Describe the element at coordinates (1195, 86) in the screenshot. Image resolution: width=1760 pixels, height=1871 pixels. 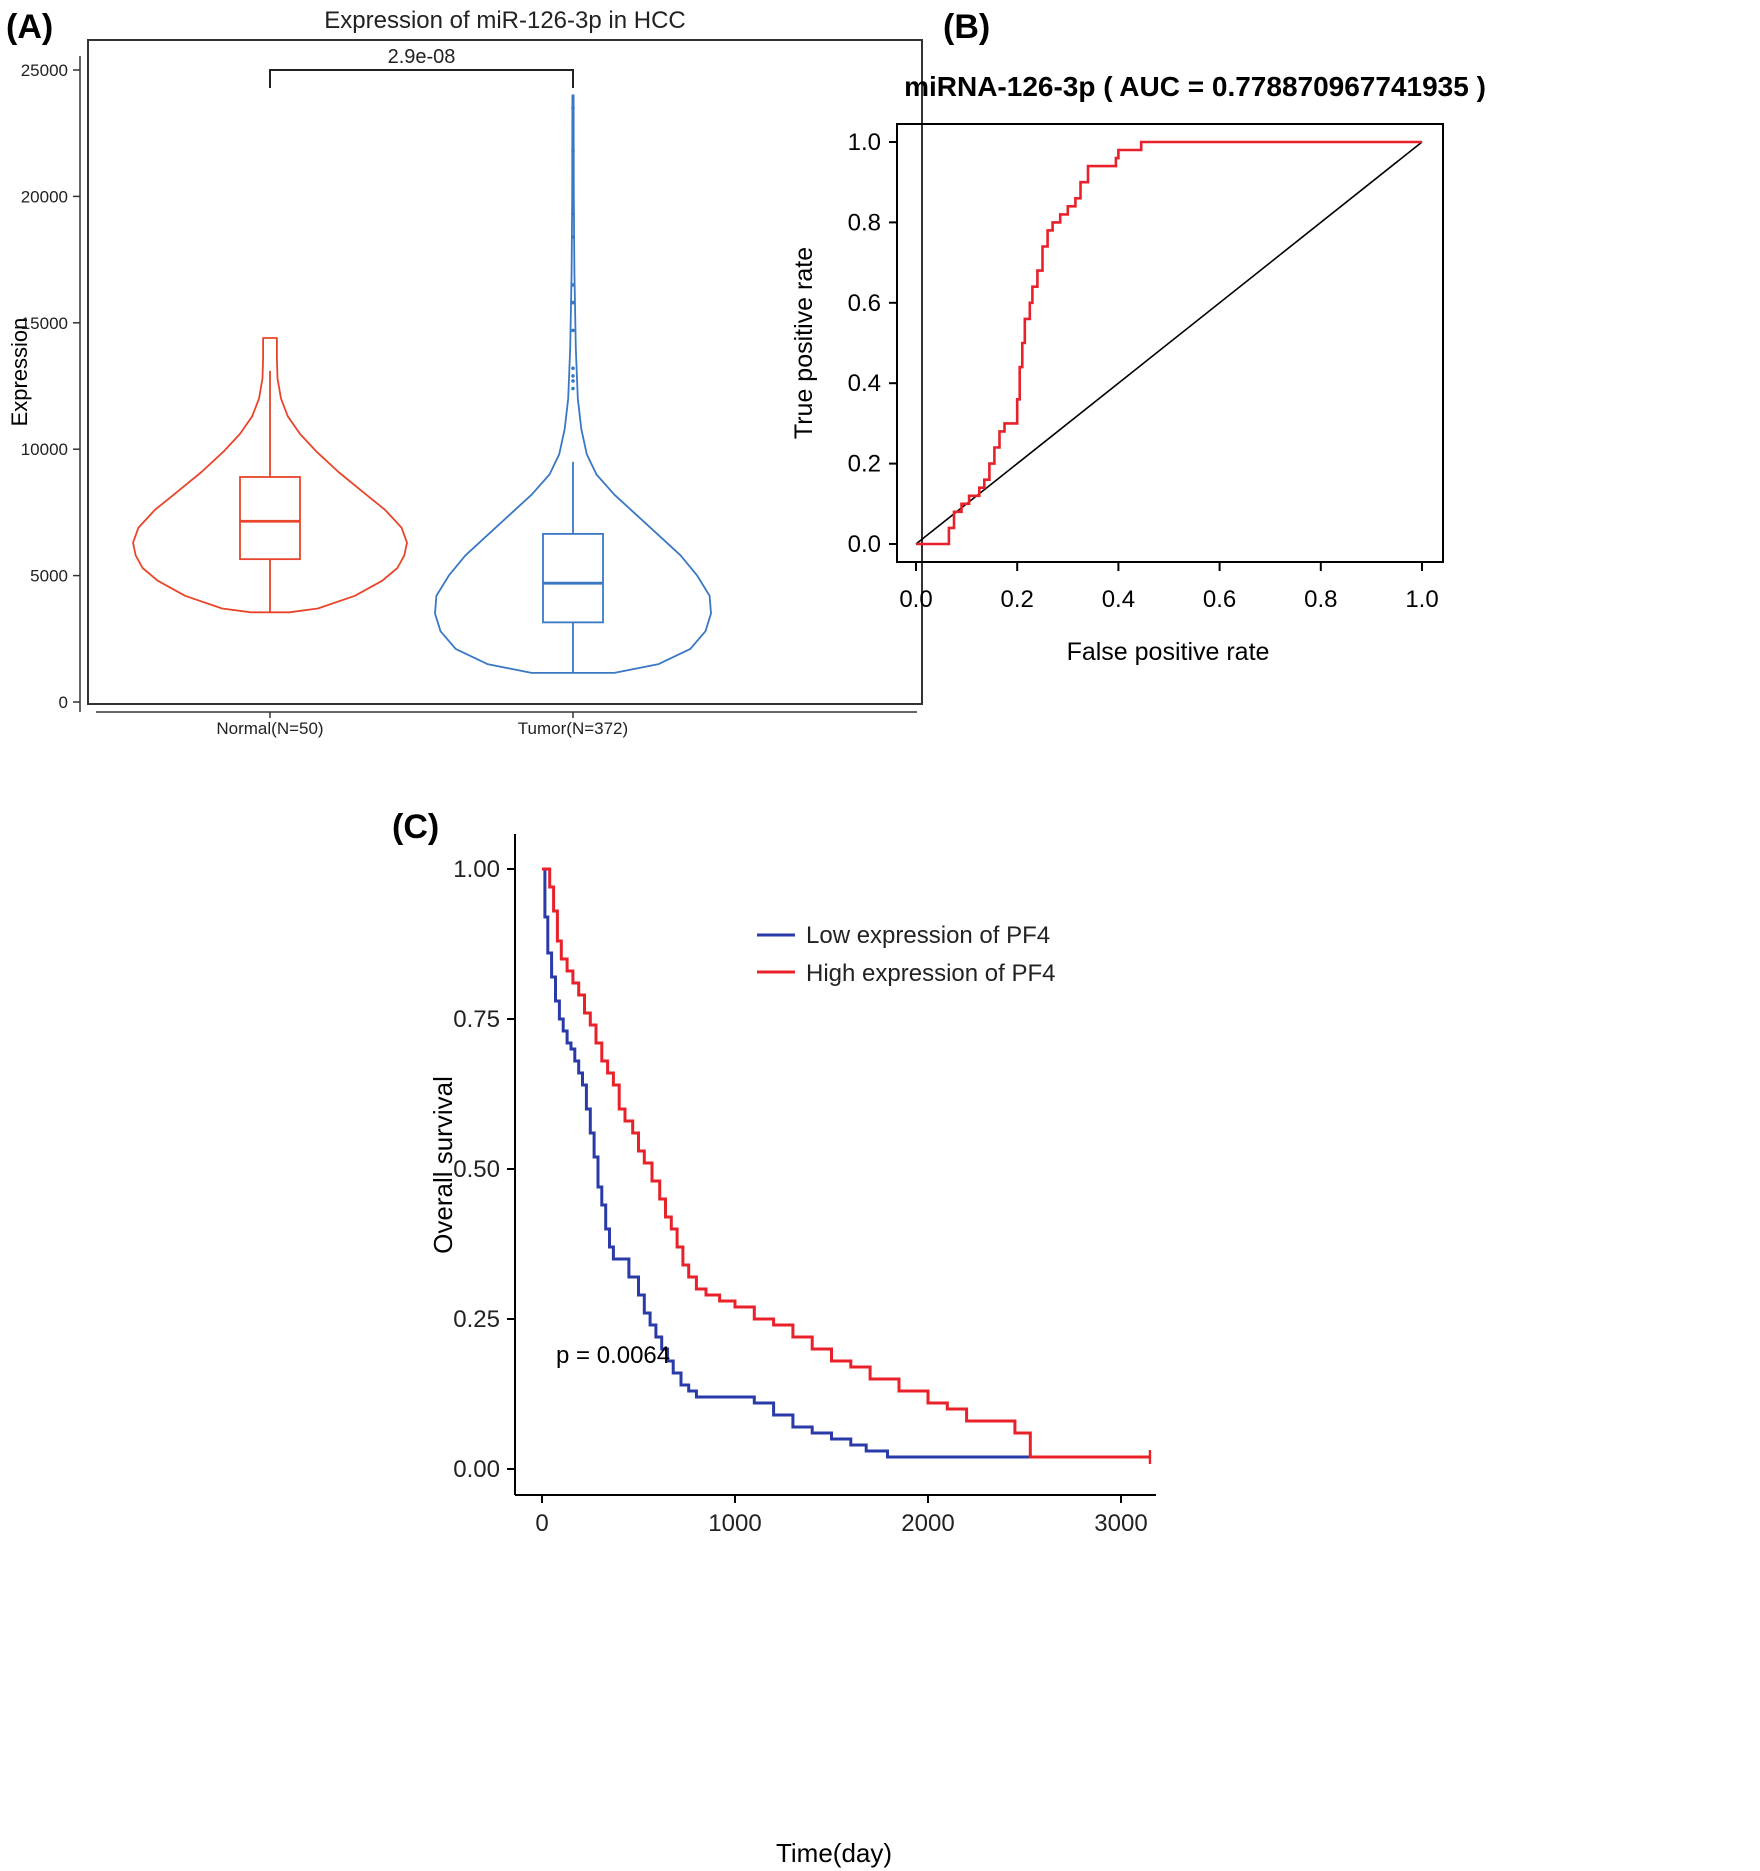
I see `chart-b-title: miRNA-126-3p ( AUC = 0.778870967741935 )` at that location.